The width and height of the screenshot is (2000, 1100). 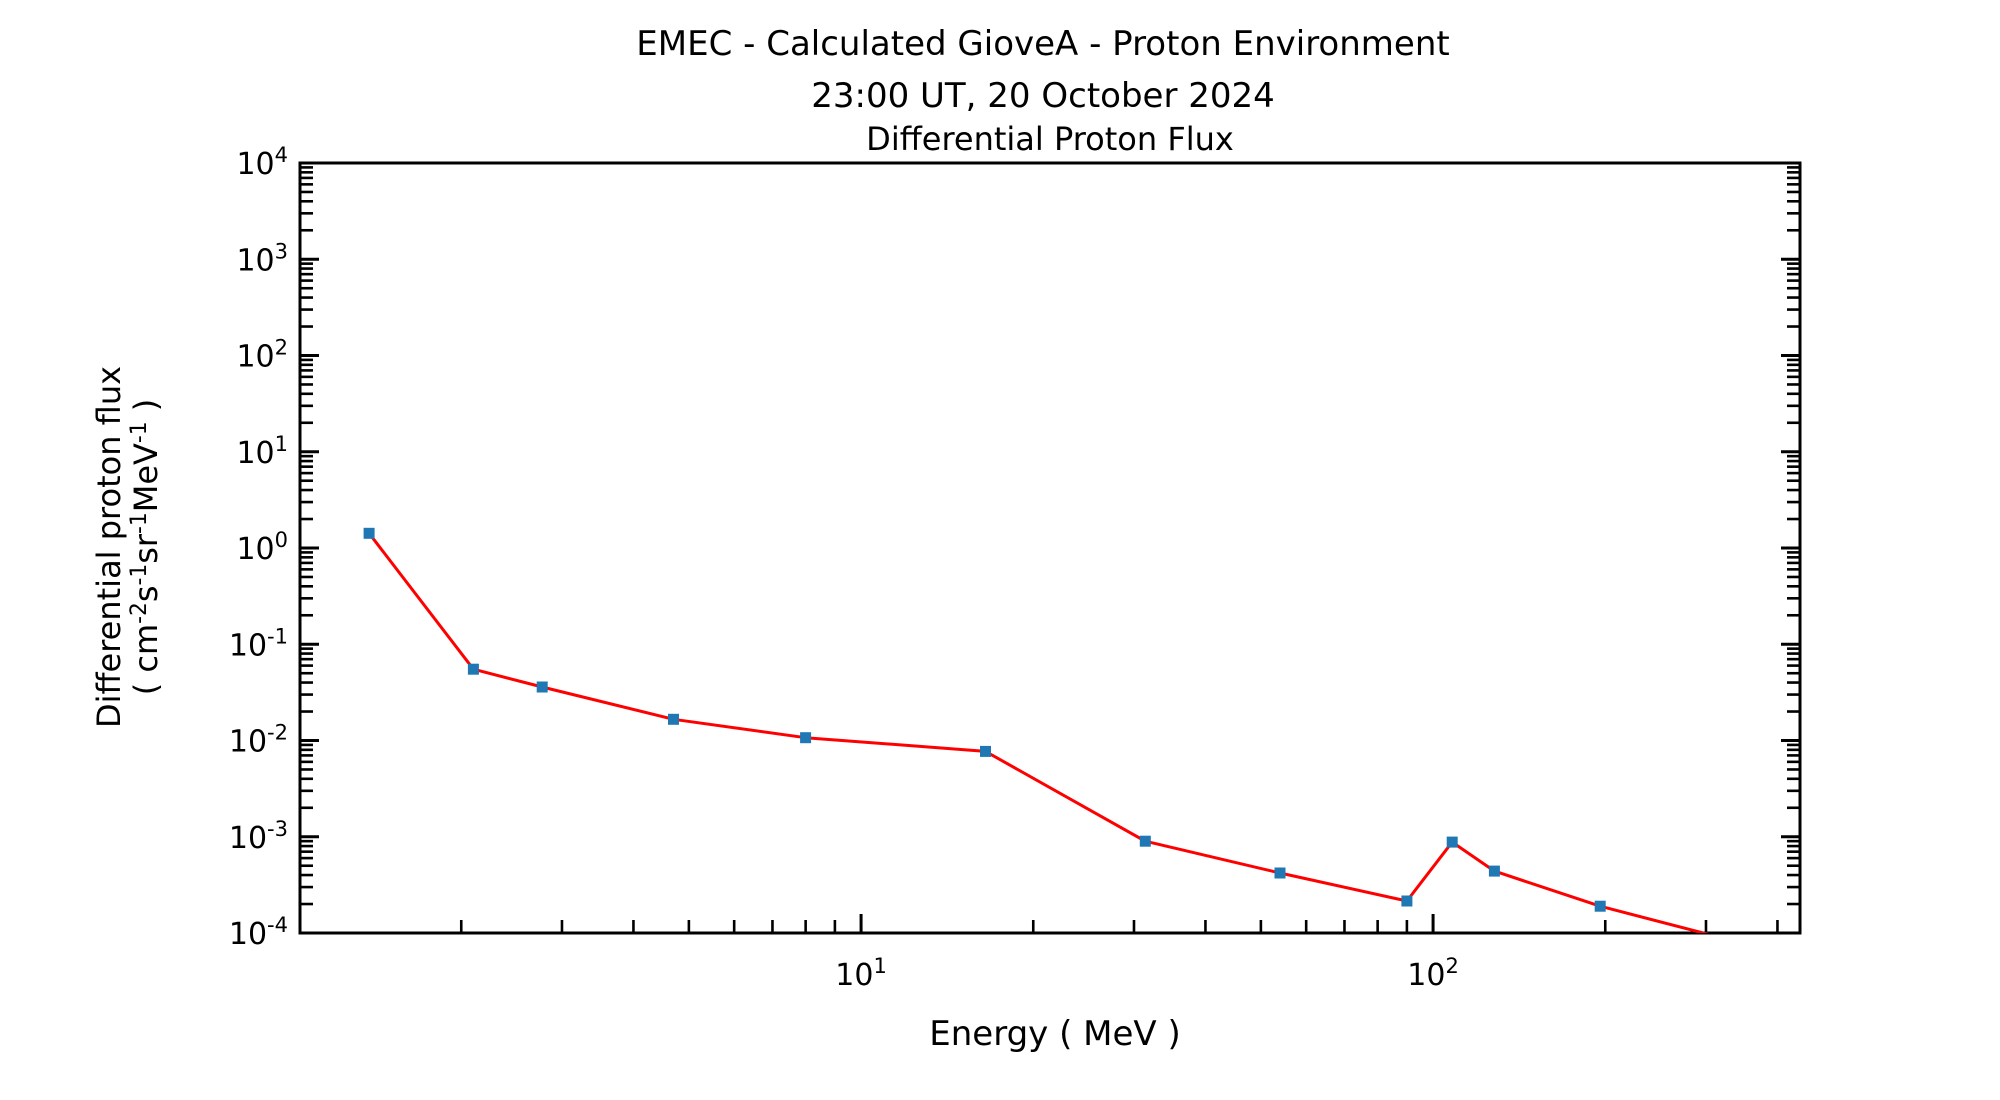 I want to click on y-tick-label: 10⁴, so click(x=262, y=162).